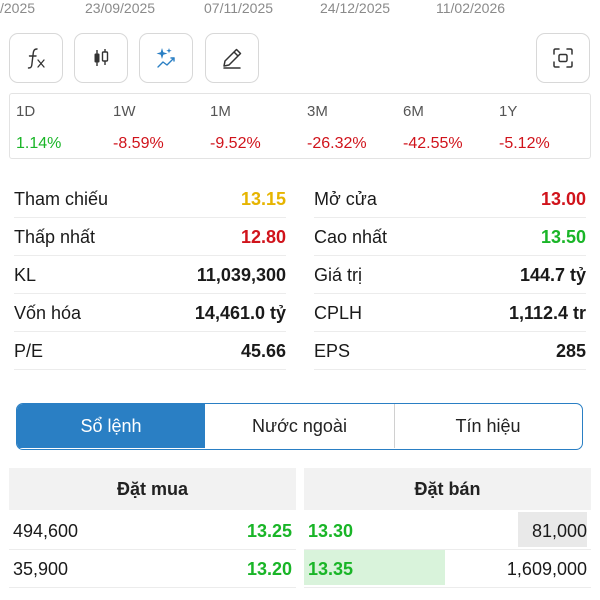 The image size is (600, 600). What do you see at coordinates (570, 351) in the screenshot?
I see `stat-value: 285` at bounding box center [570, 351].